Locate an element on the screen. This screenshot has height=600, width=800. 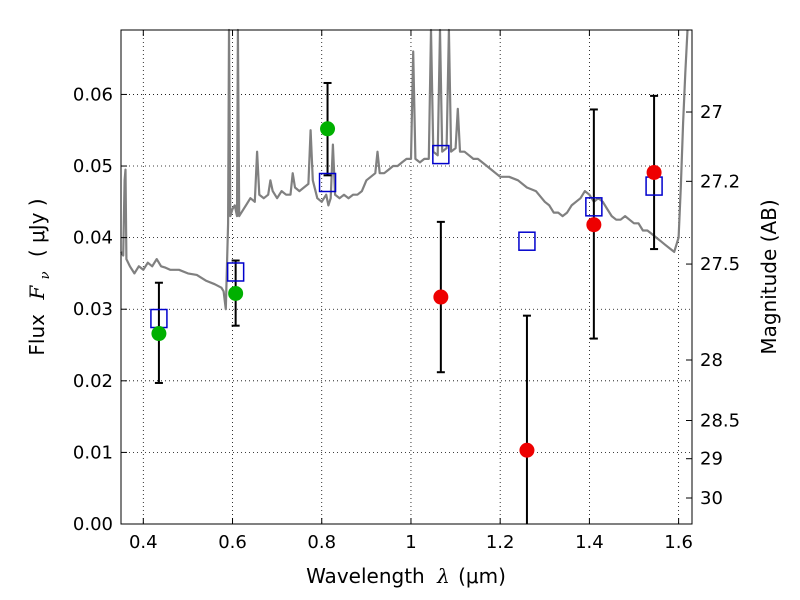
x-tick-label: 1.6 is located at coordinates (678, 542).